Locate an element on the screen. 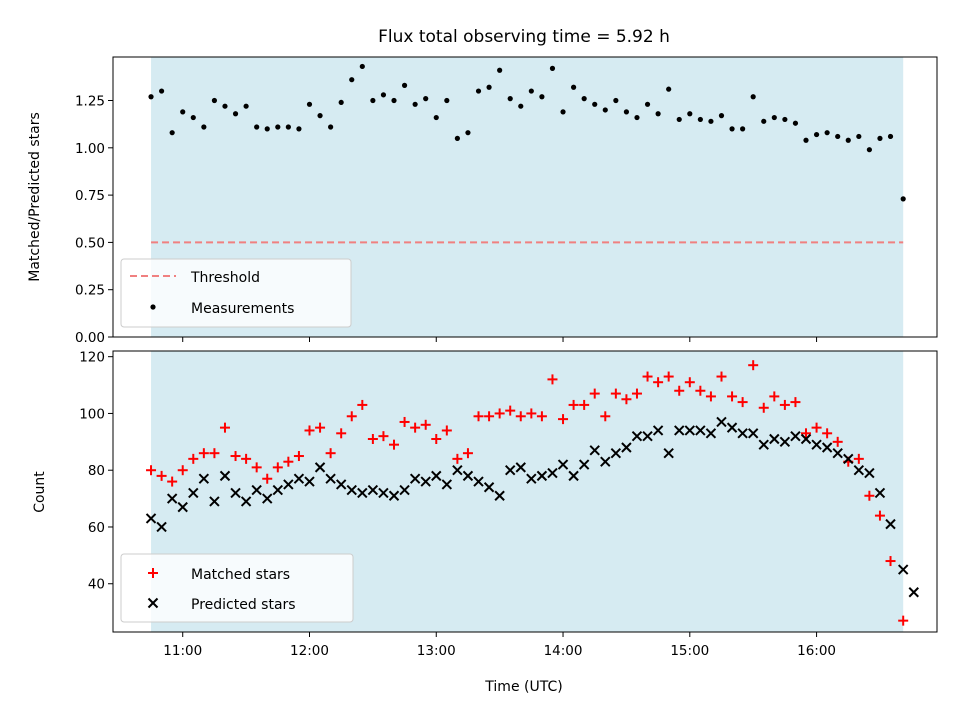 The height and width of the screenshot is (720, 960). bottom-y-axis-label: Count is located at coordinates (40, 492).